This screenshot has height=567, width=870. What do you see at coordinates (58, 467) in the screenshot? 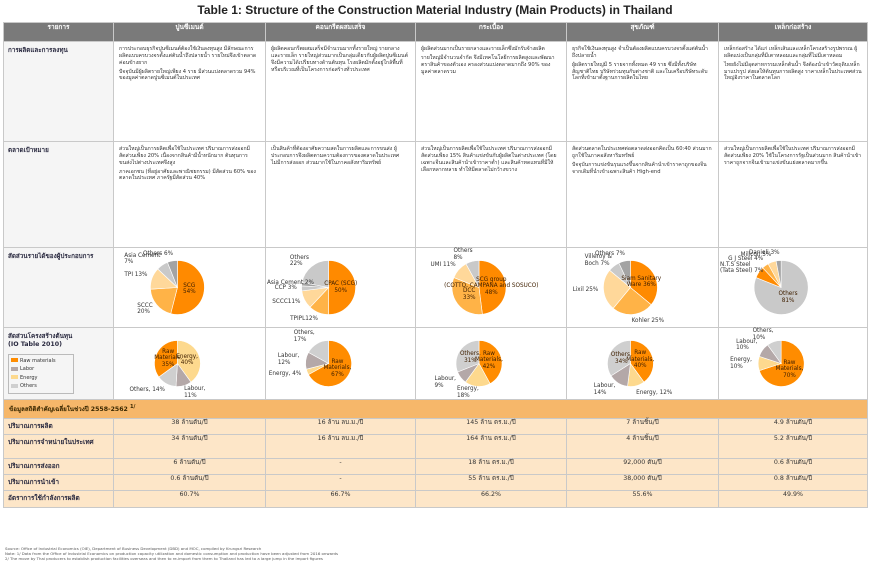
I see `stats-label: ปริมาณการส่งออก` at bounding box center [58, 467].